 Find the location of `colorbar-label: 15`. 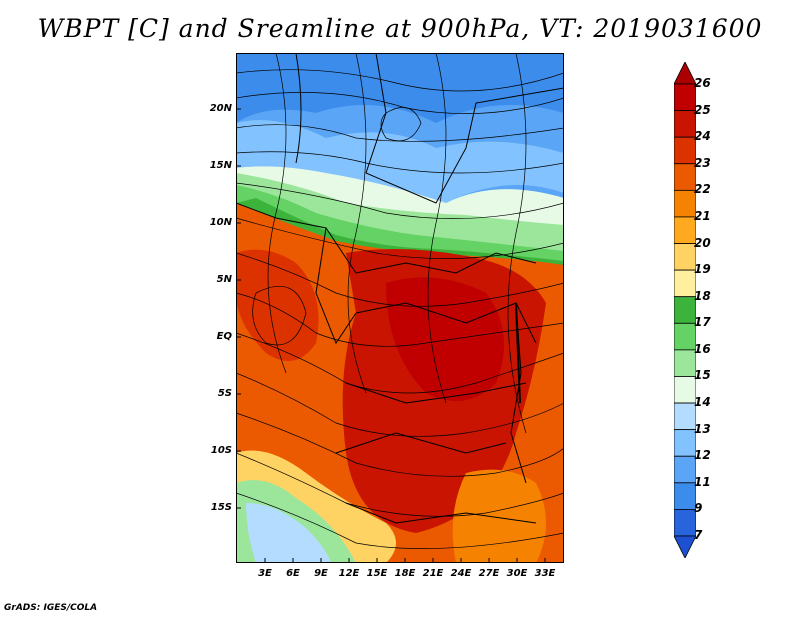

colorbar-label: 15 is located at coordinates (702, 375).